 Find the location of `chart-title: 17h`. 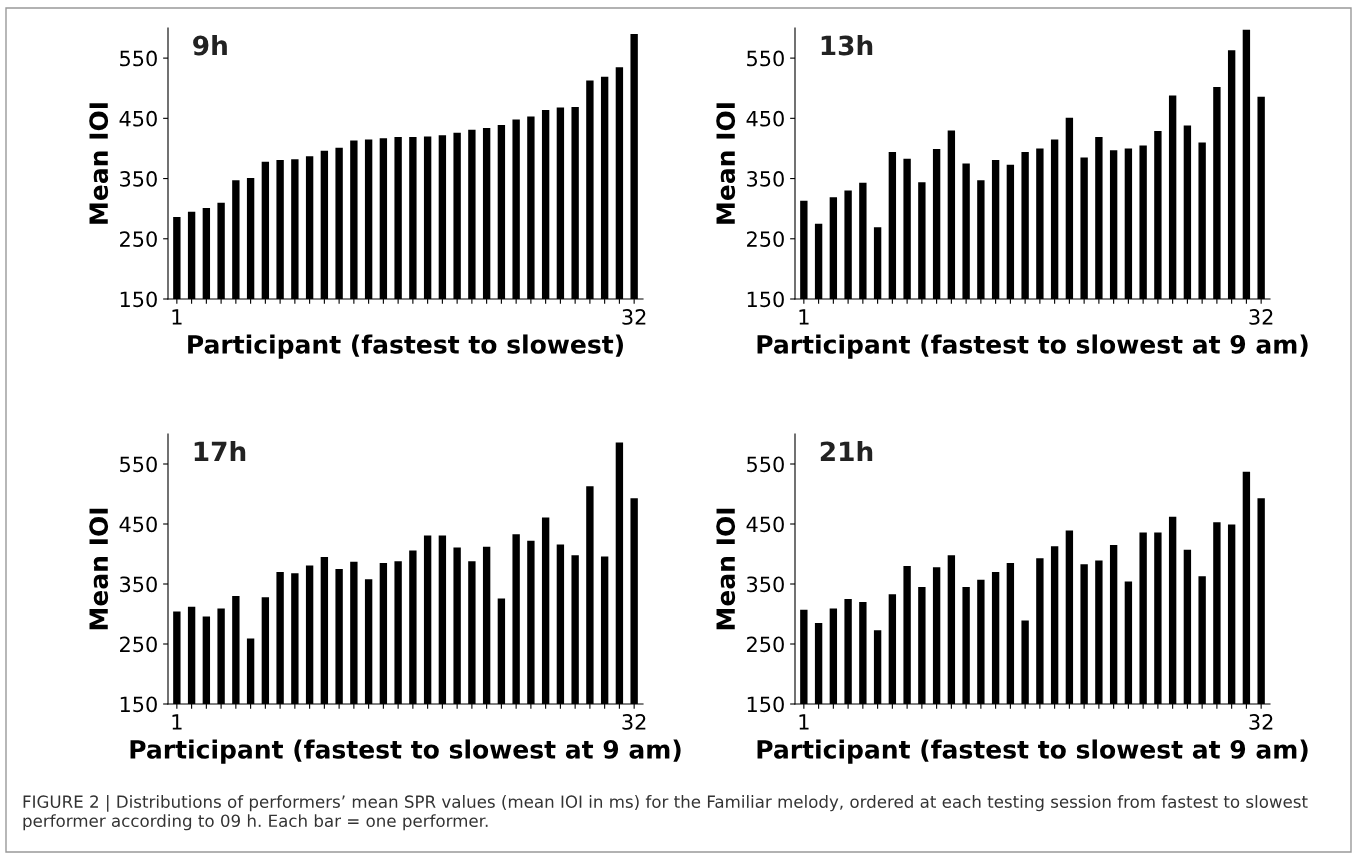

chart-title: 17h is located at coordinates (220, 450).